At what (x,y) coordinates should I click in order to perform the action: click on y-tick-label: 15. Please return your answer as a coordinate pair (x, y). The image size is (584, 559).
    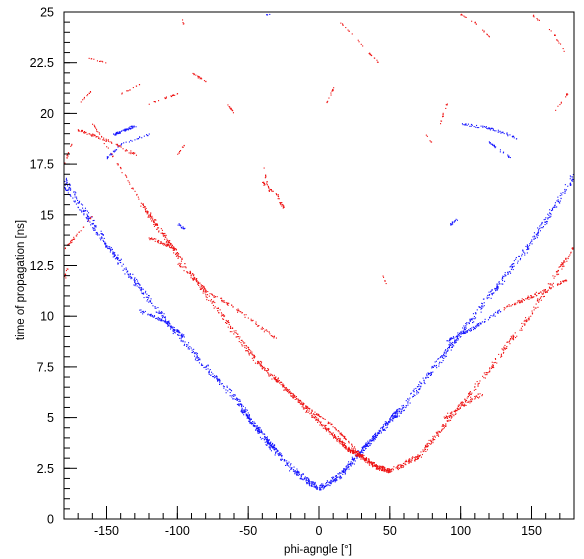
    Looking at the image, I should click on (47, 215).